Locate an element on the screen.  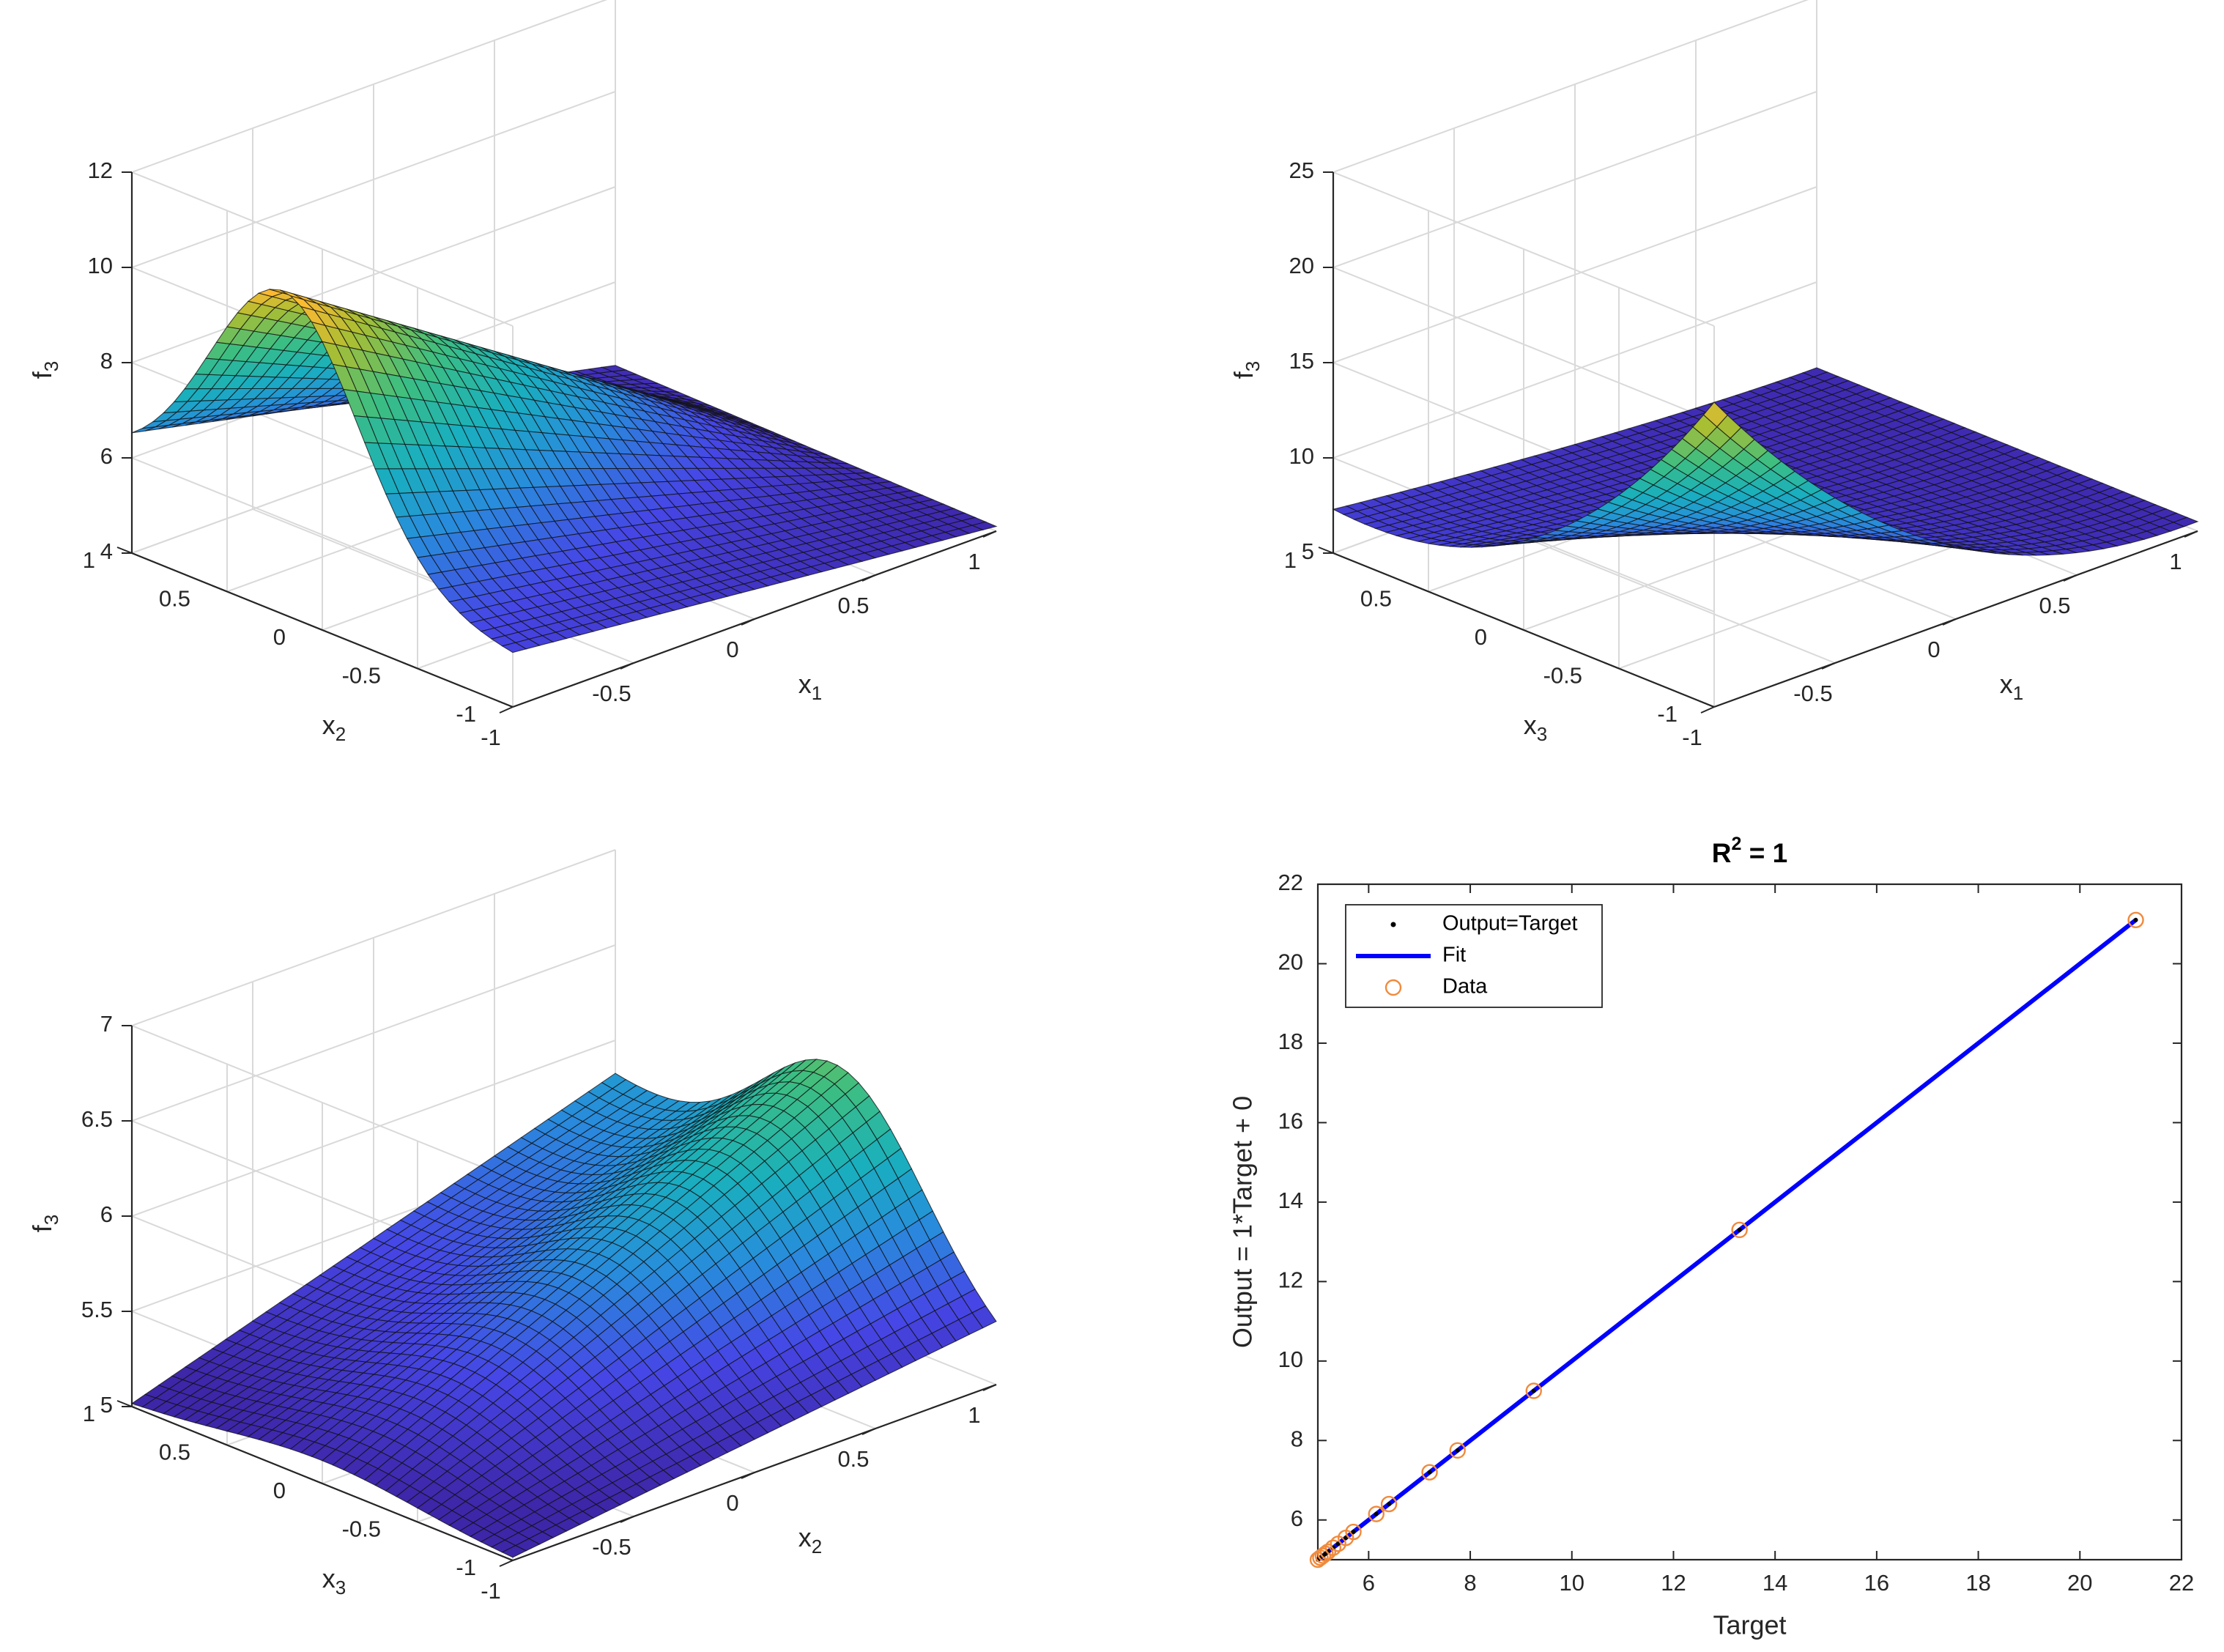
x-axis-label: Target is located at coordinates (1749, 1625).